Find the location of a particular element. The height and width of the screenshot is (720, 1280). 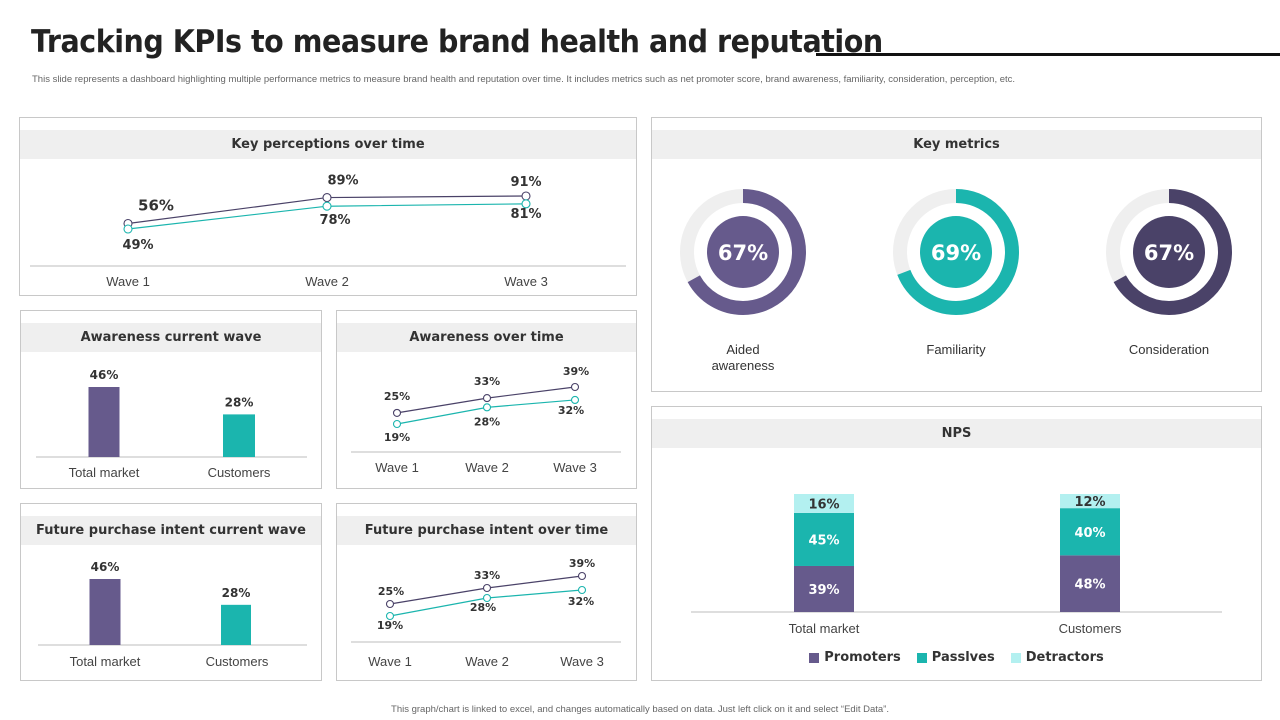

awareness-over-time-chart: Wave 1 Wave 2 Wave 3 25% 33% 39% 19% 28% 32% is located at coordinates (486, 420).